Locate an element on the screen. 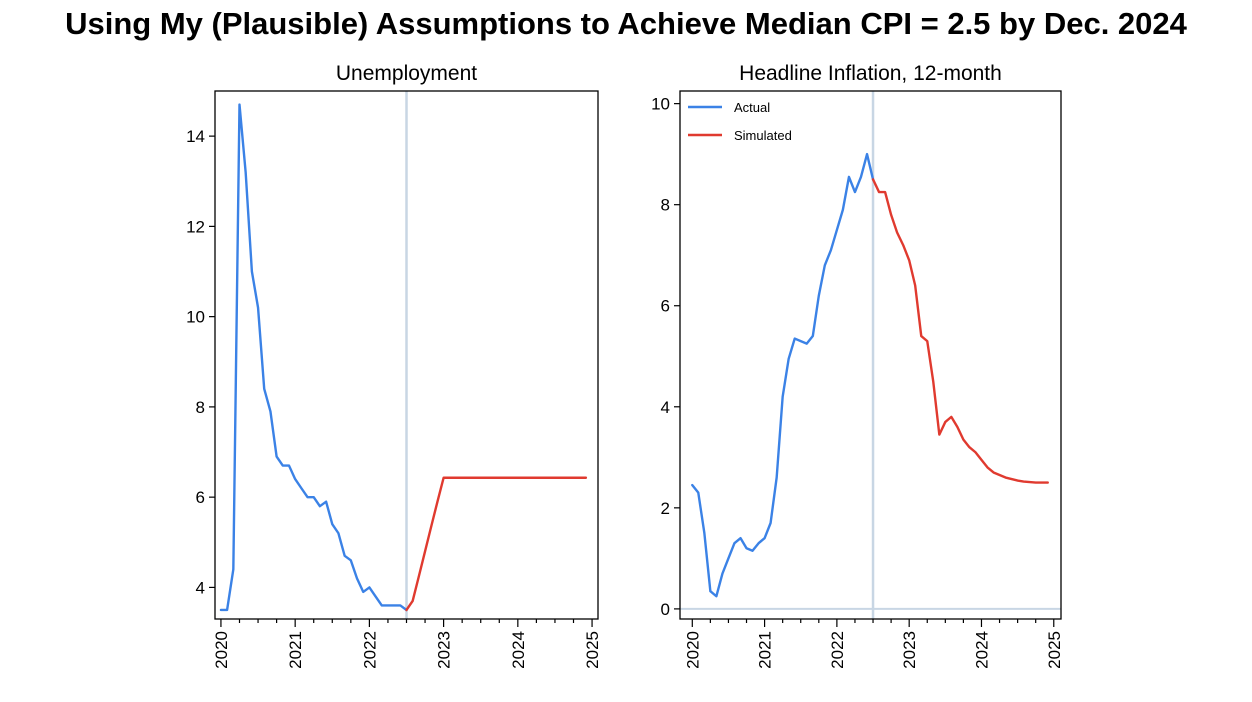  legend-label-actual: Actual is located at coordinates (752, 107).